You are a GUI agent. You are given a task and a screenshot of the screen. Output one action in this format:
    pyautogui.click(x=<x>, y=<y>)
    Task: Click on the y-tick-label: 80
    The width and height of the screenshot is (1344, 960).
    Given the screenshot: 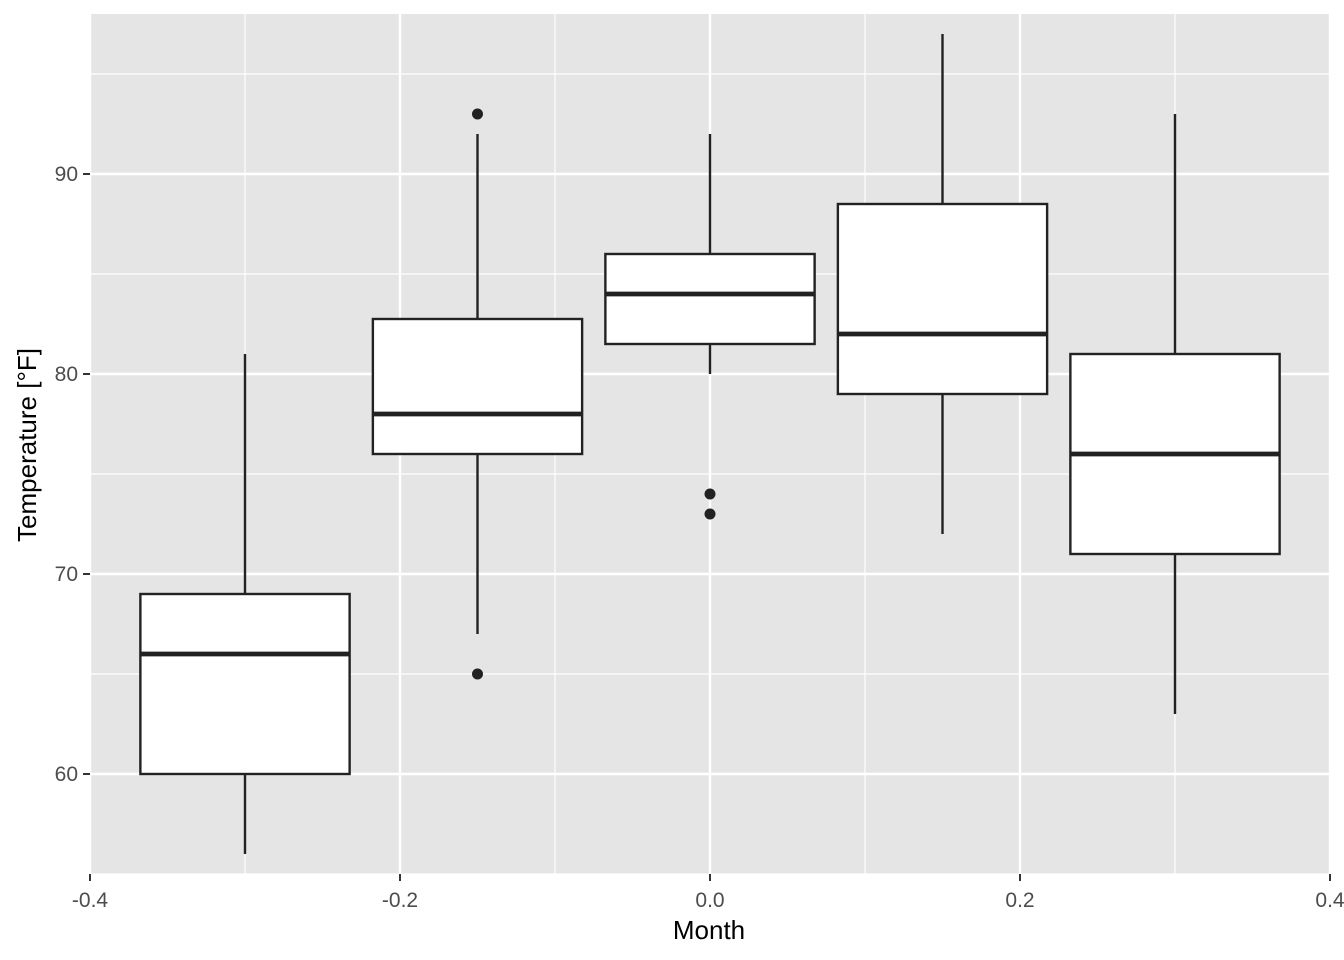 What is the action you would take?
    pyautogui.click(x=66, y=374)
    